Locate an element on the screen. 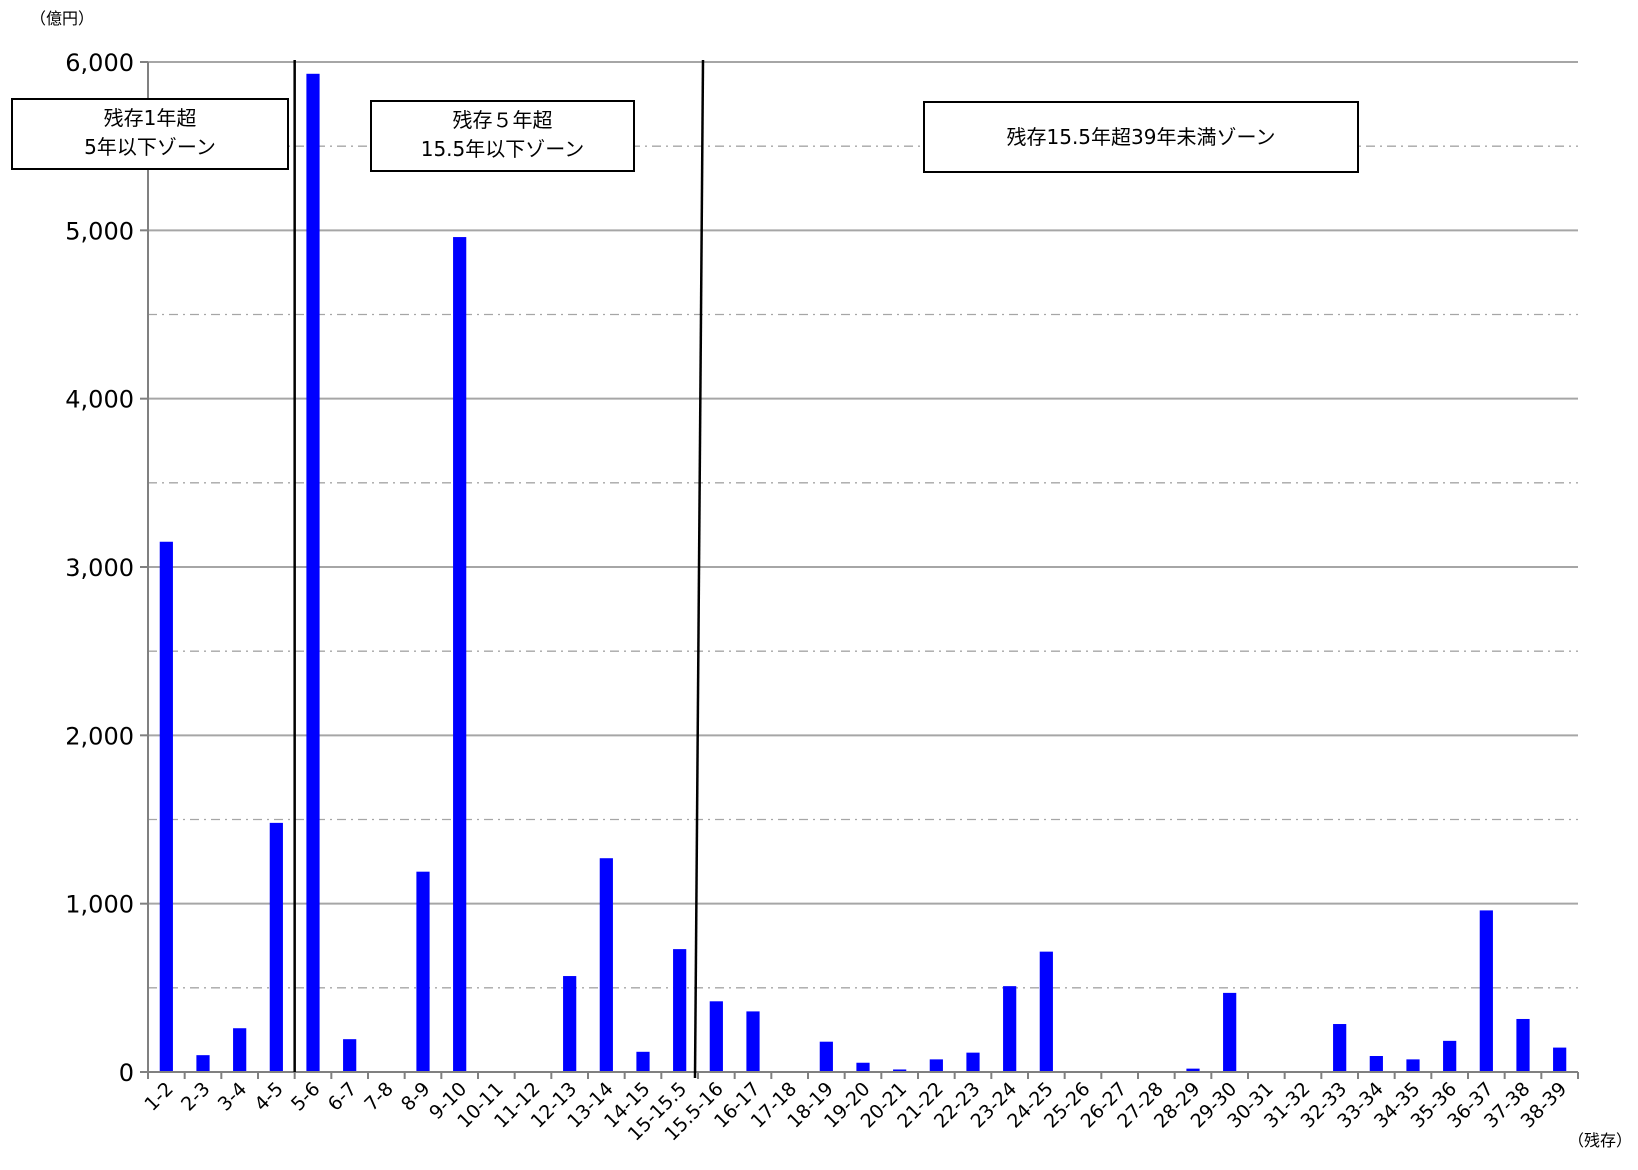 The image size is (1638, 1170). x-axis-unit-label: （残存） is located at coordinates (1600, 1140).